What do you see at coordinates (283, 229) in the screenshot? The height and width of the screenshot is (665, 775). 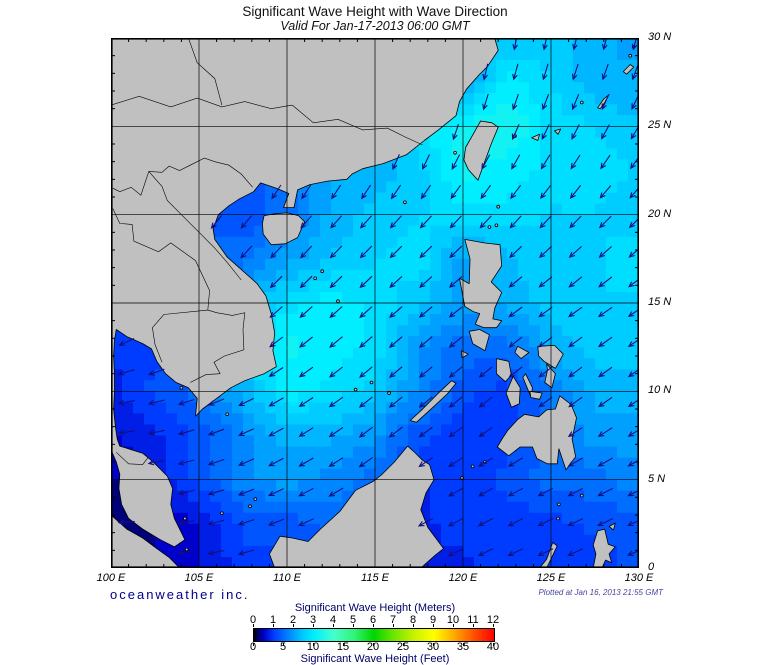 I see `landmass-hainan` at bounding box center [283, 229].